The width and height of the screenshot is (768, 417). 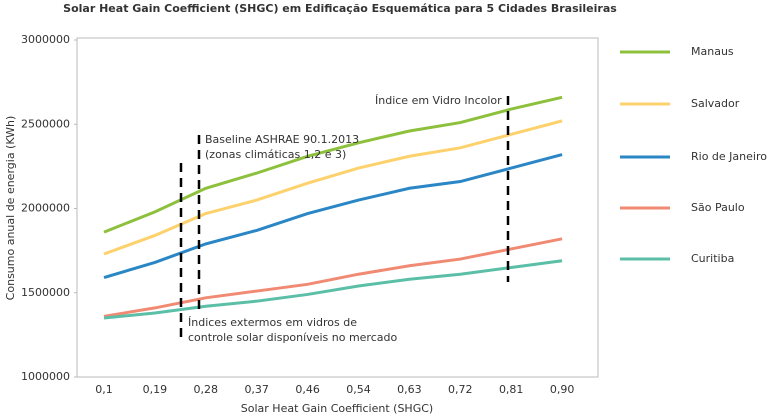 What do you see at coordinates (45, 208) in the screenshot?
I see `y-tick-label: 2000000` at bounding box center [45, 208].